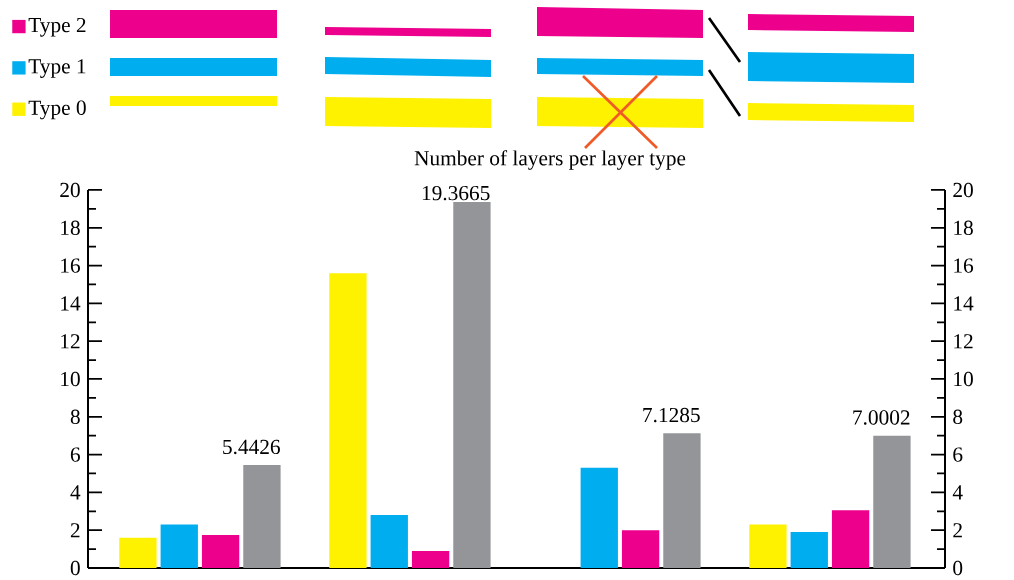 This screenshot has width=1014, height=580. Describe the element at coordinates (251, 447) in the screenshot. I see `data-label: 5.4426` at that location.